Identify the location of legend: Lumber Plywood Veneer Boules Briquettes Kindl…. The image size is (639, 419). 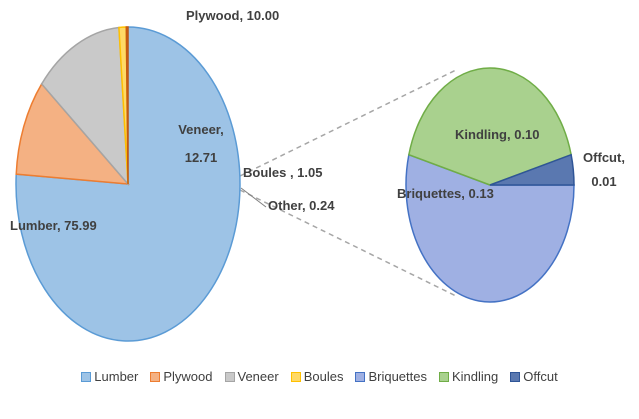
(319, 376).